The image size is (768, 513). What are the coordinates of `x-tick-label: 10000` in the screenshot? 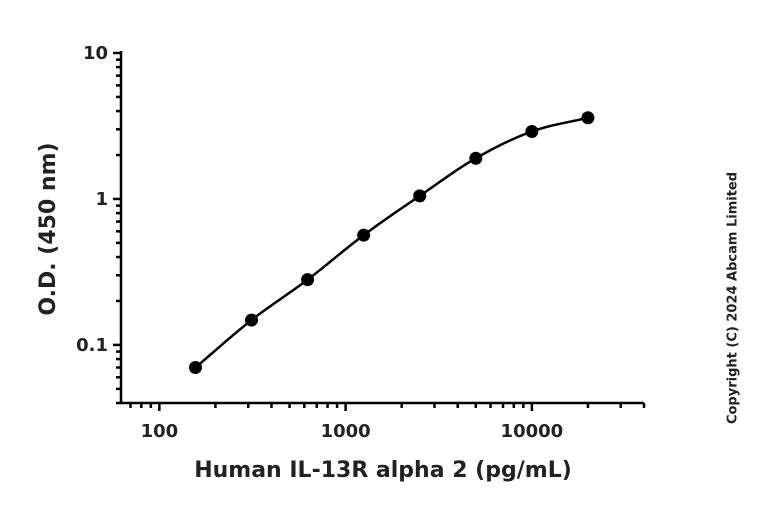 It's located at (532, 431).